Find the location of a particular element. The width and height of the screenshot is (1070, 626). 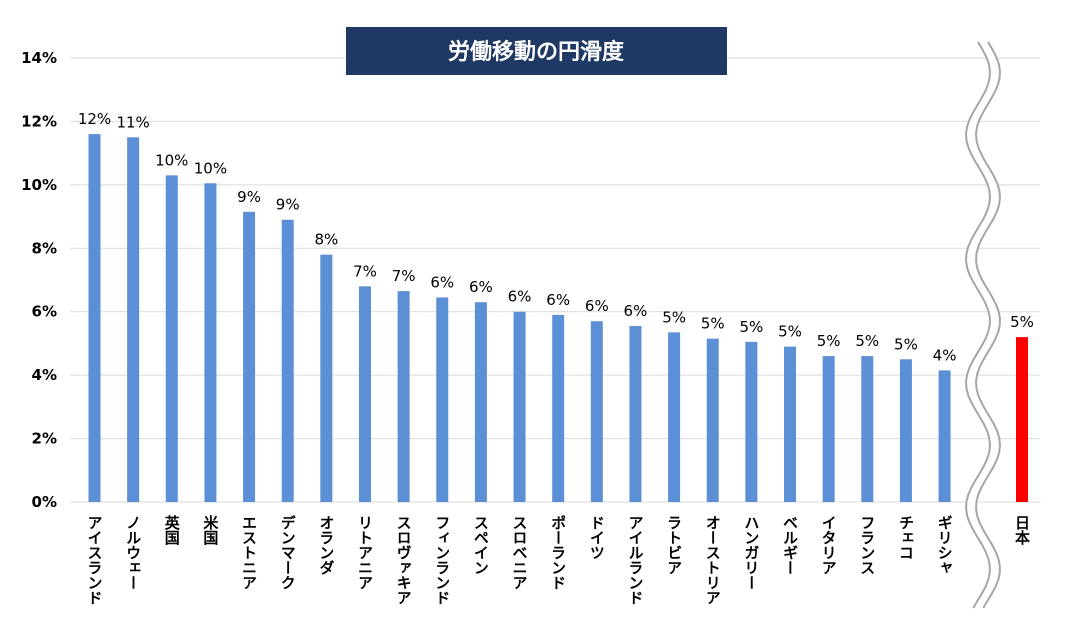

x-category-label: ノルウェー is located at coordinates (133, 552).